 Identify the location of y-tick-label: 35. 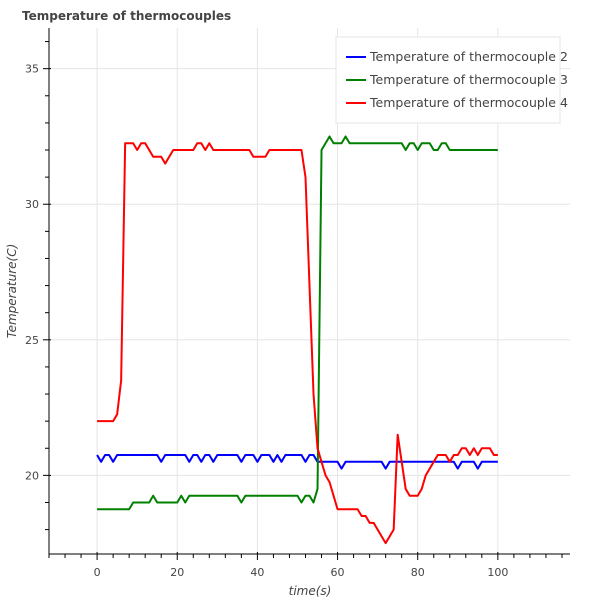
(32, 69).